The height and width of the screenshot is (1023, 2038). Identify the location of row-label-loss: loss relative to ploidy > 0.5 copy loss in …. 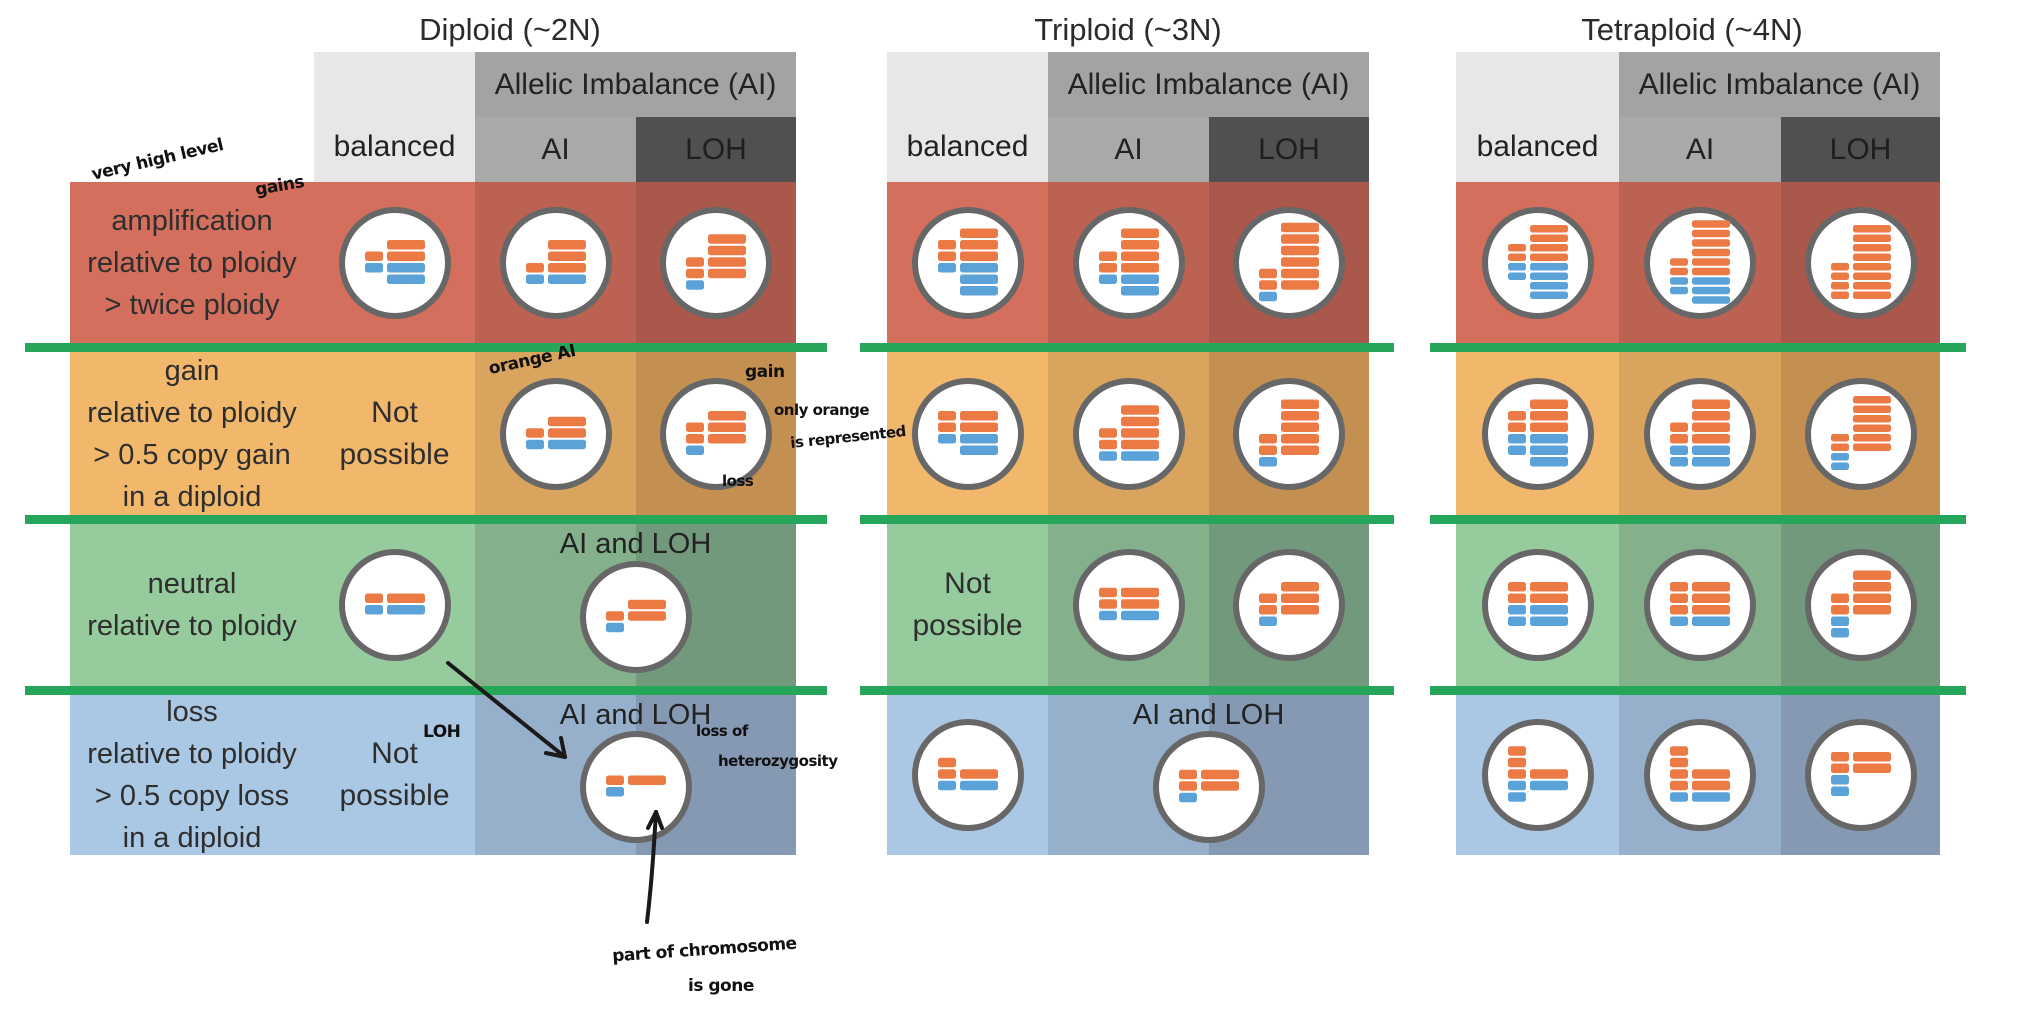
(192, 775).